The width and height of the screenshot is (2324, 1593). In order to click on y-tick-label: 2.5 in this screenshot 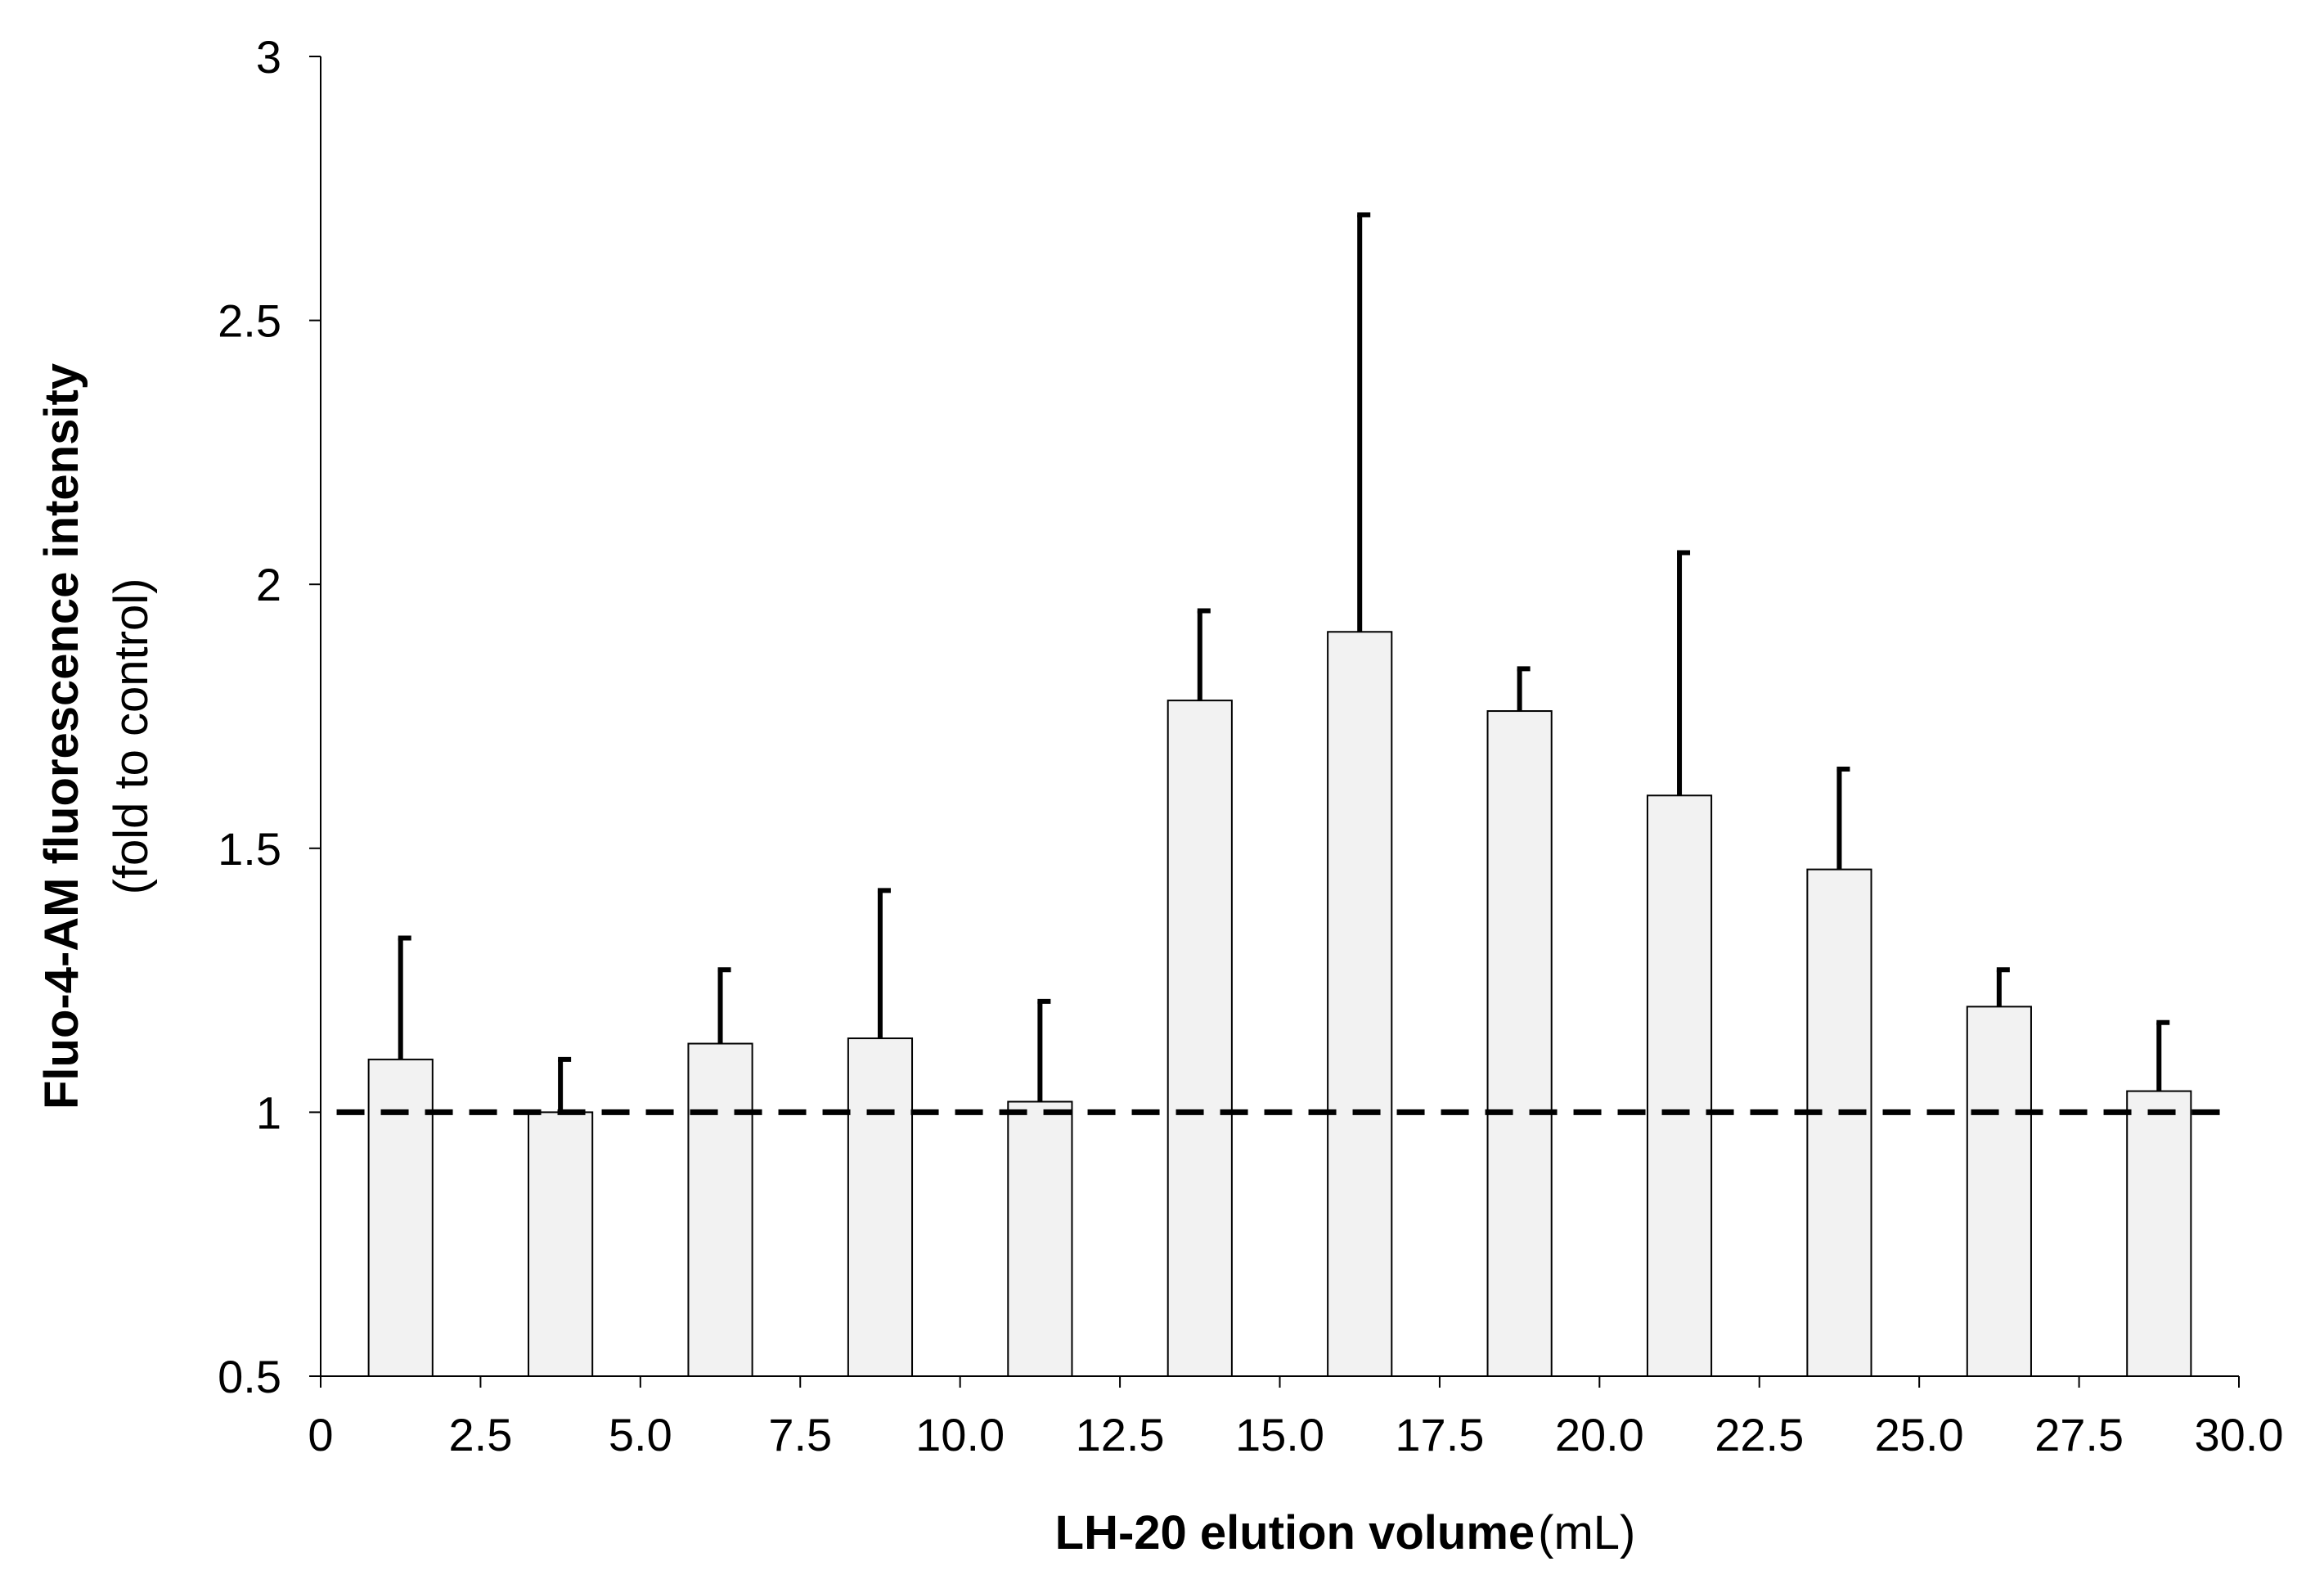, I will do `click(249, 321)`.